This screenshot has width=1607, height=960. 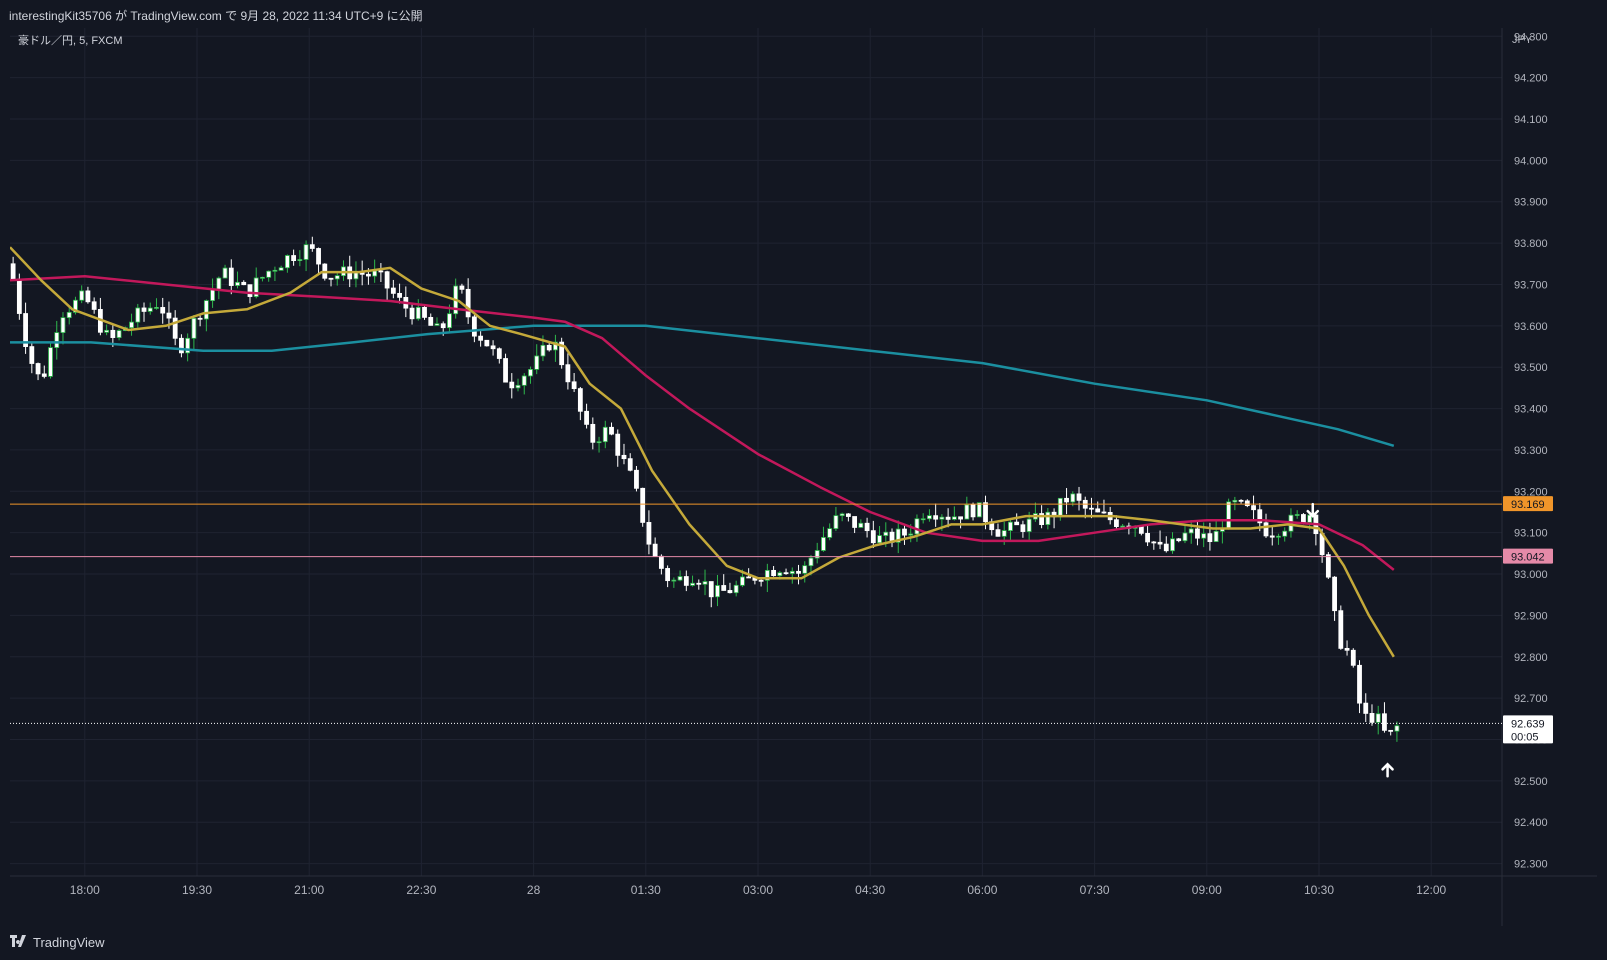 I want to click on y-tick-label: 92.900, so click(x=1531, y=616).